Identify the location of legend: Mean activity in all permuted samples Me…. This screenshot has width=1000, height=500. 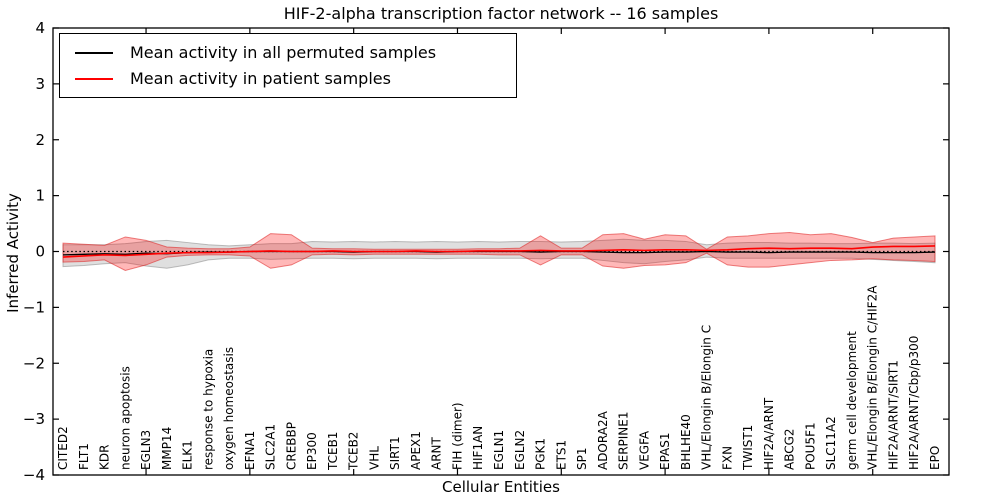
(288, 65).